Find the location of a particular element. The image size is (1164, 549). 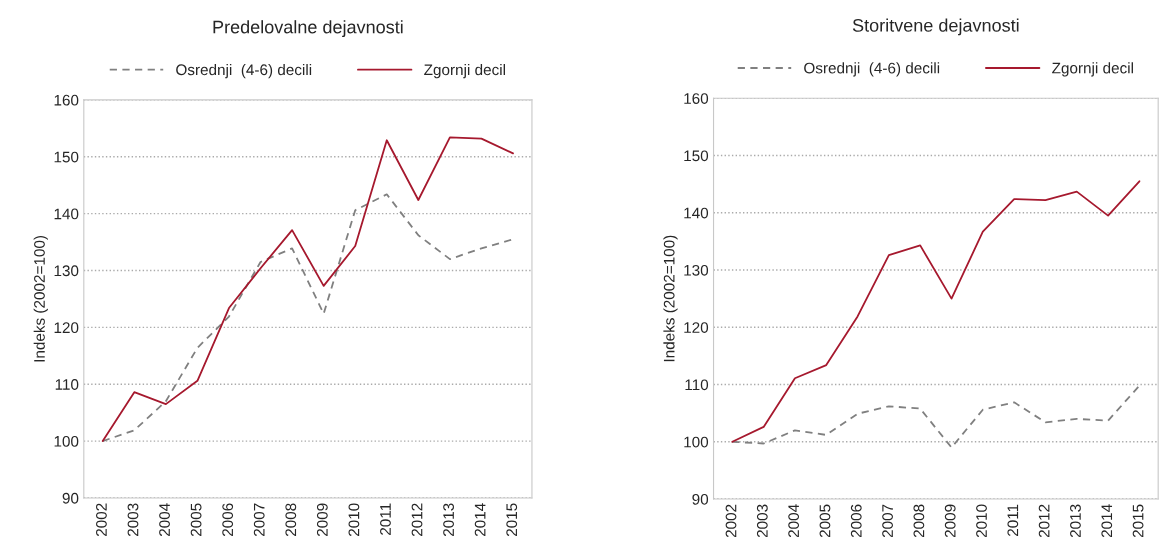

chart-title: Predelovalne dejavnosti is located at coordinates (308, 28).